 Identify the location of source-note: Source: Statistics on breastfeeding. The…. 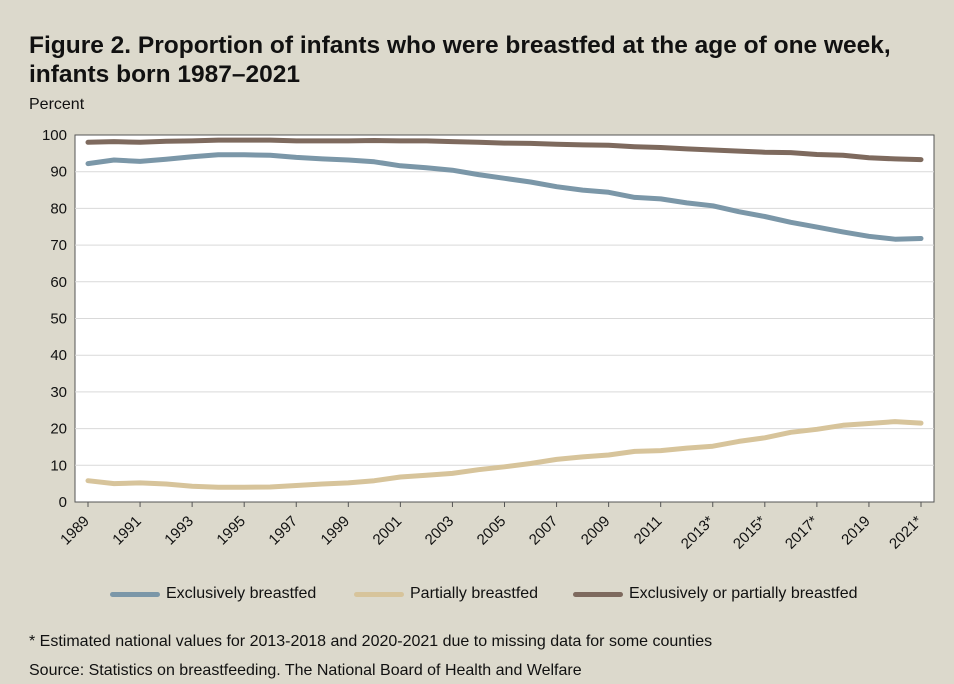
(305, 670).